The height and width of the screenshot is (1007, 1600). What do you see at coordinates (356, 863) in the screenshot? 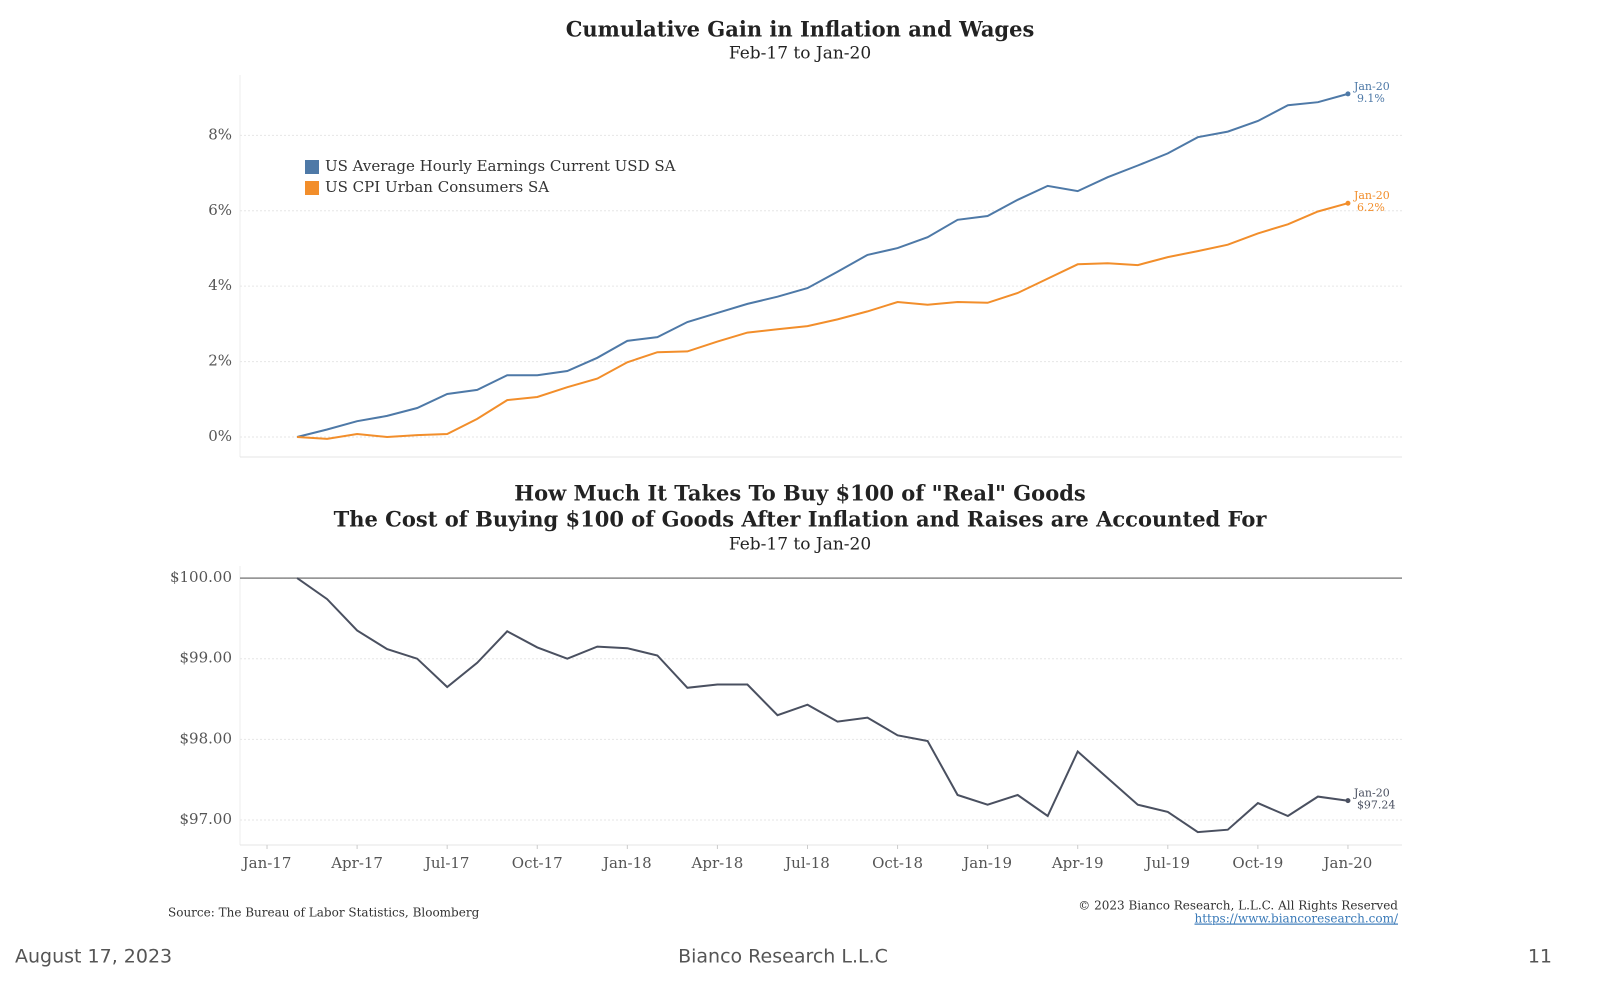
I see `x-tick-label: Apr-17` at bounding box center [356, 863].